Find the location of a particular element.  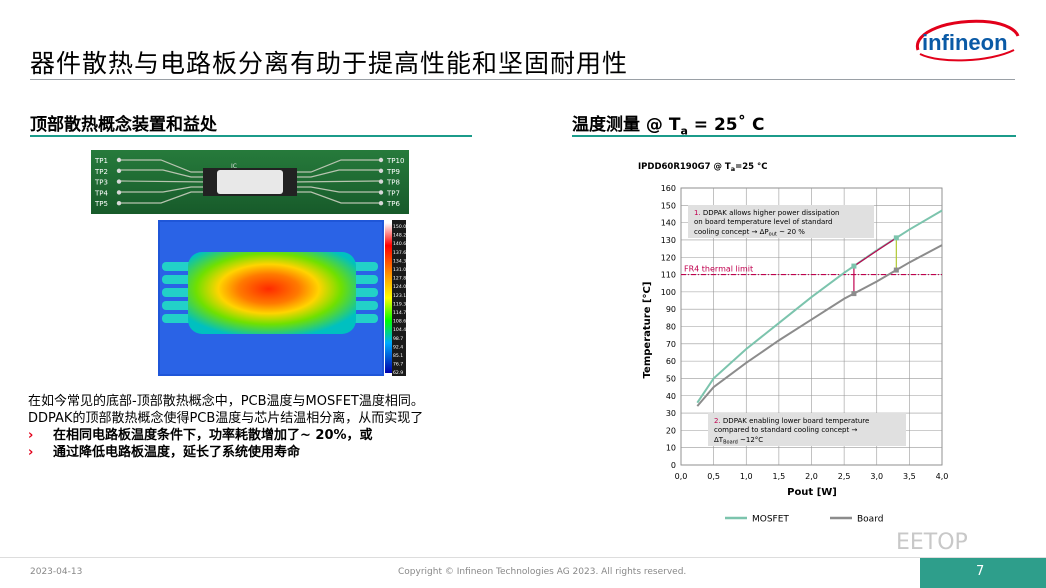

thermal-scale-label: 140.6 is located at coordinates (399, 244).